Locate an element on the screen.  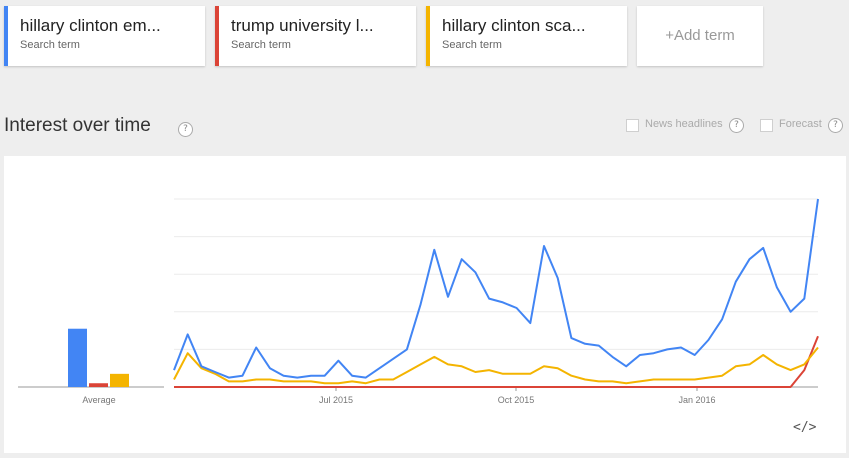
embed-code-icon: </> is located at coordinates (805, 427).